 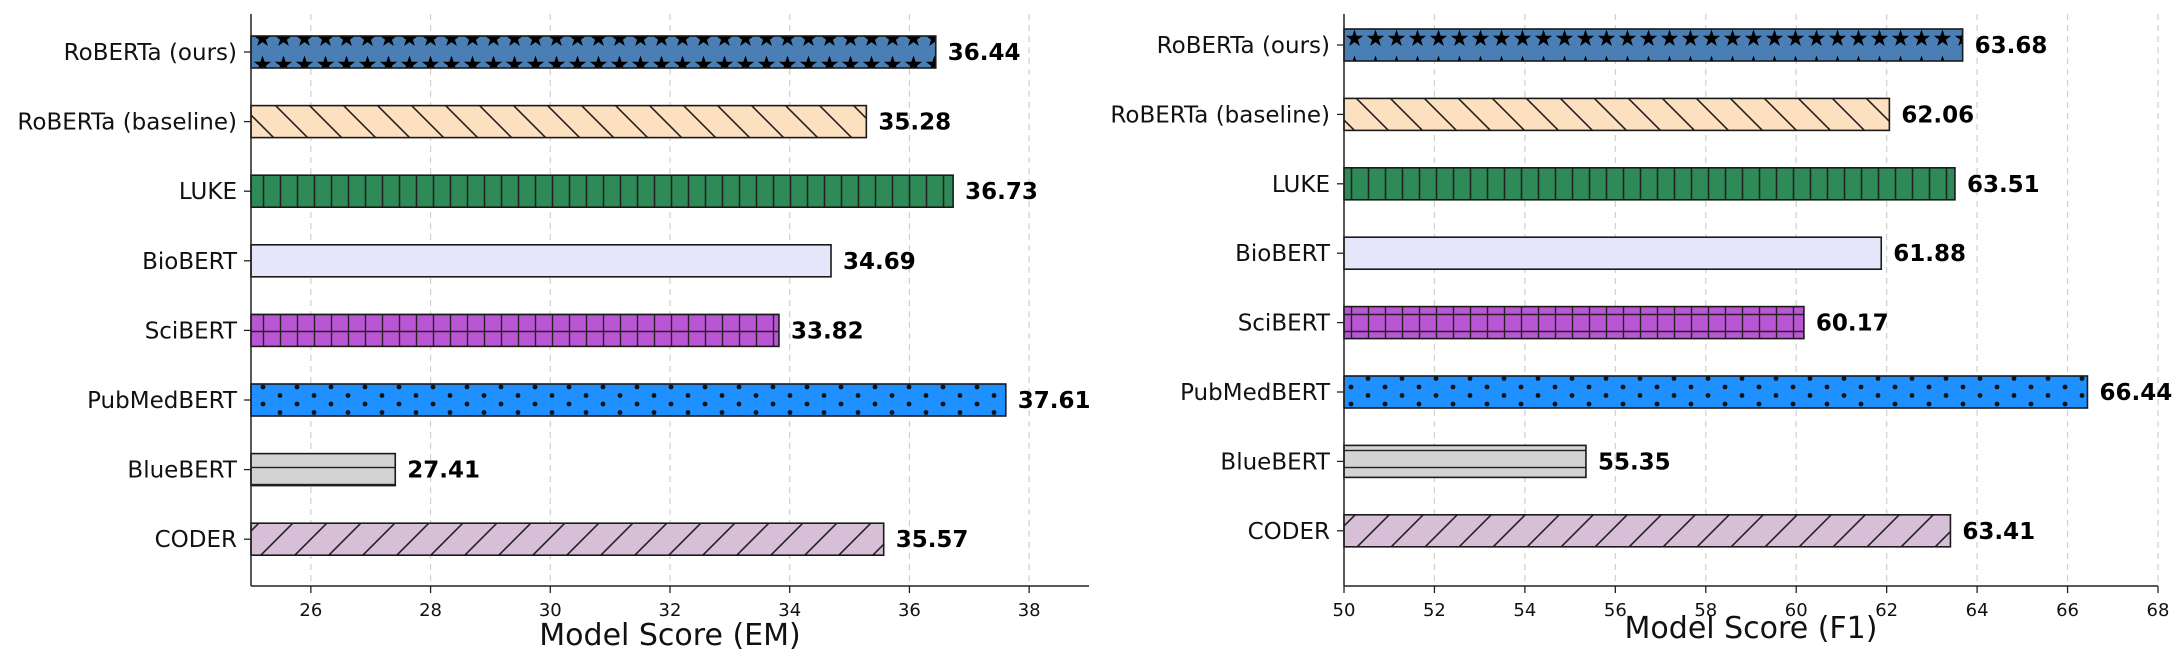 What do you see at coordinates (2158, 610) in the screenshot?
I see `x-tick-label: 68` at bounding box center [2158, 610].